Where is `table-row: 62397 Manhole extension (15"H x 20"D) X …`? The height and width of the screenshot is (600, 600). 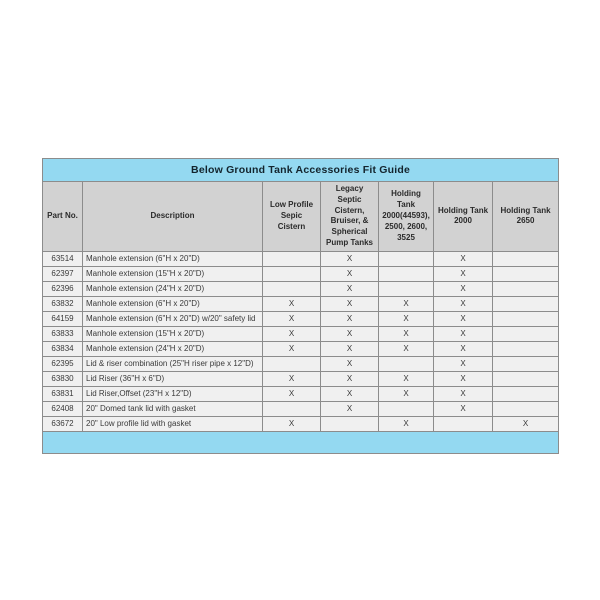 table-row: 62397 Manhole extension (15"H x 20"D) X … is located at coordinates (301, 273).